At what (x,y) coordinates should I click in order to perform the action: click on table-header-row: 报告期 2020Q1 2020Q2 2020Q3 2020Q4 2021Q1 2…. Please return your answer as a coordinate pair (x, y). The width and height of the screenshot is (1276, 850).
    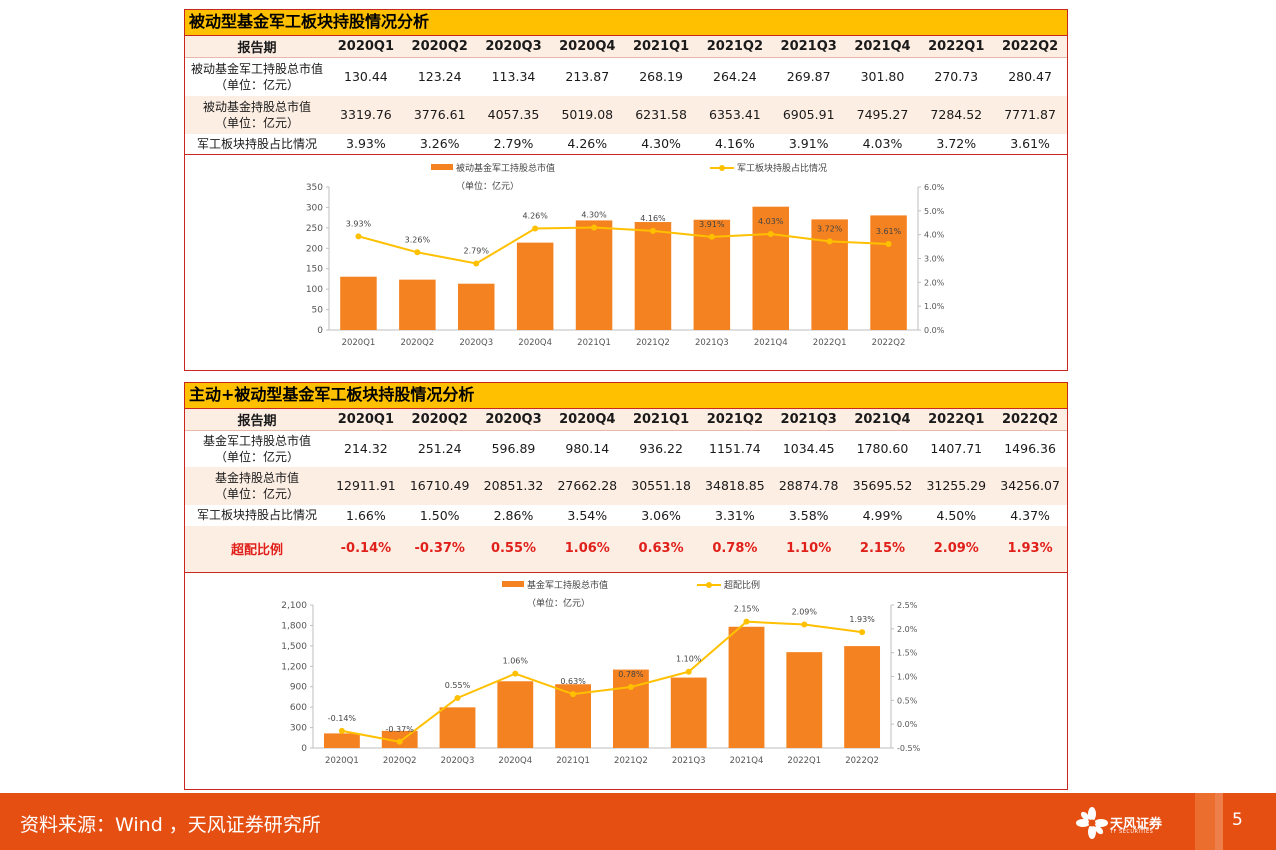
    Looking at the image, I should click on (626, 420).